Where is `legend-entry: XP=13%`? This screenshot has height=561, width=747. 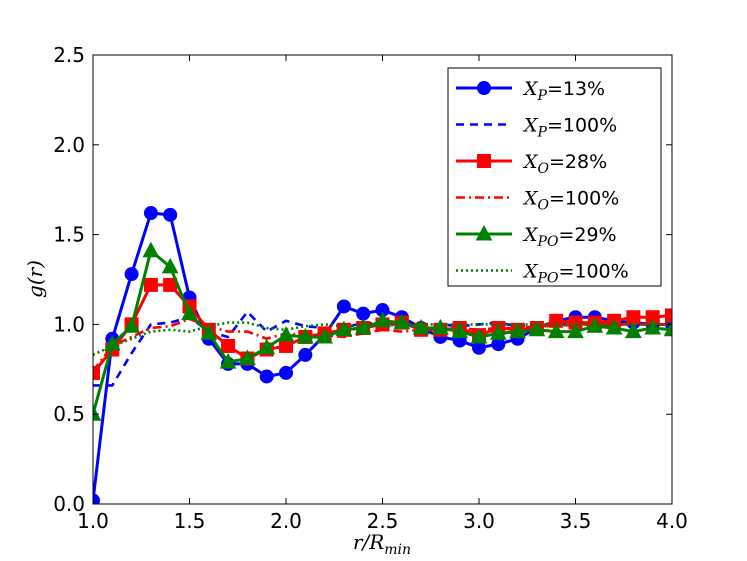
legend-entry: XP=13% is located at coordinates (530, 91).